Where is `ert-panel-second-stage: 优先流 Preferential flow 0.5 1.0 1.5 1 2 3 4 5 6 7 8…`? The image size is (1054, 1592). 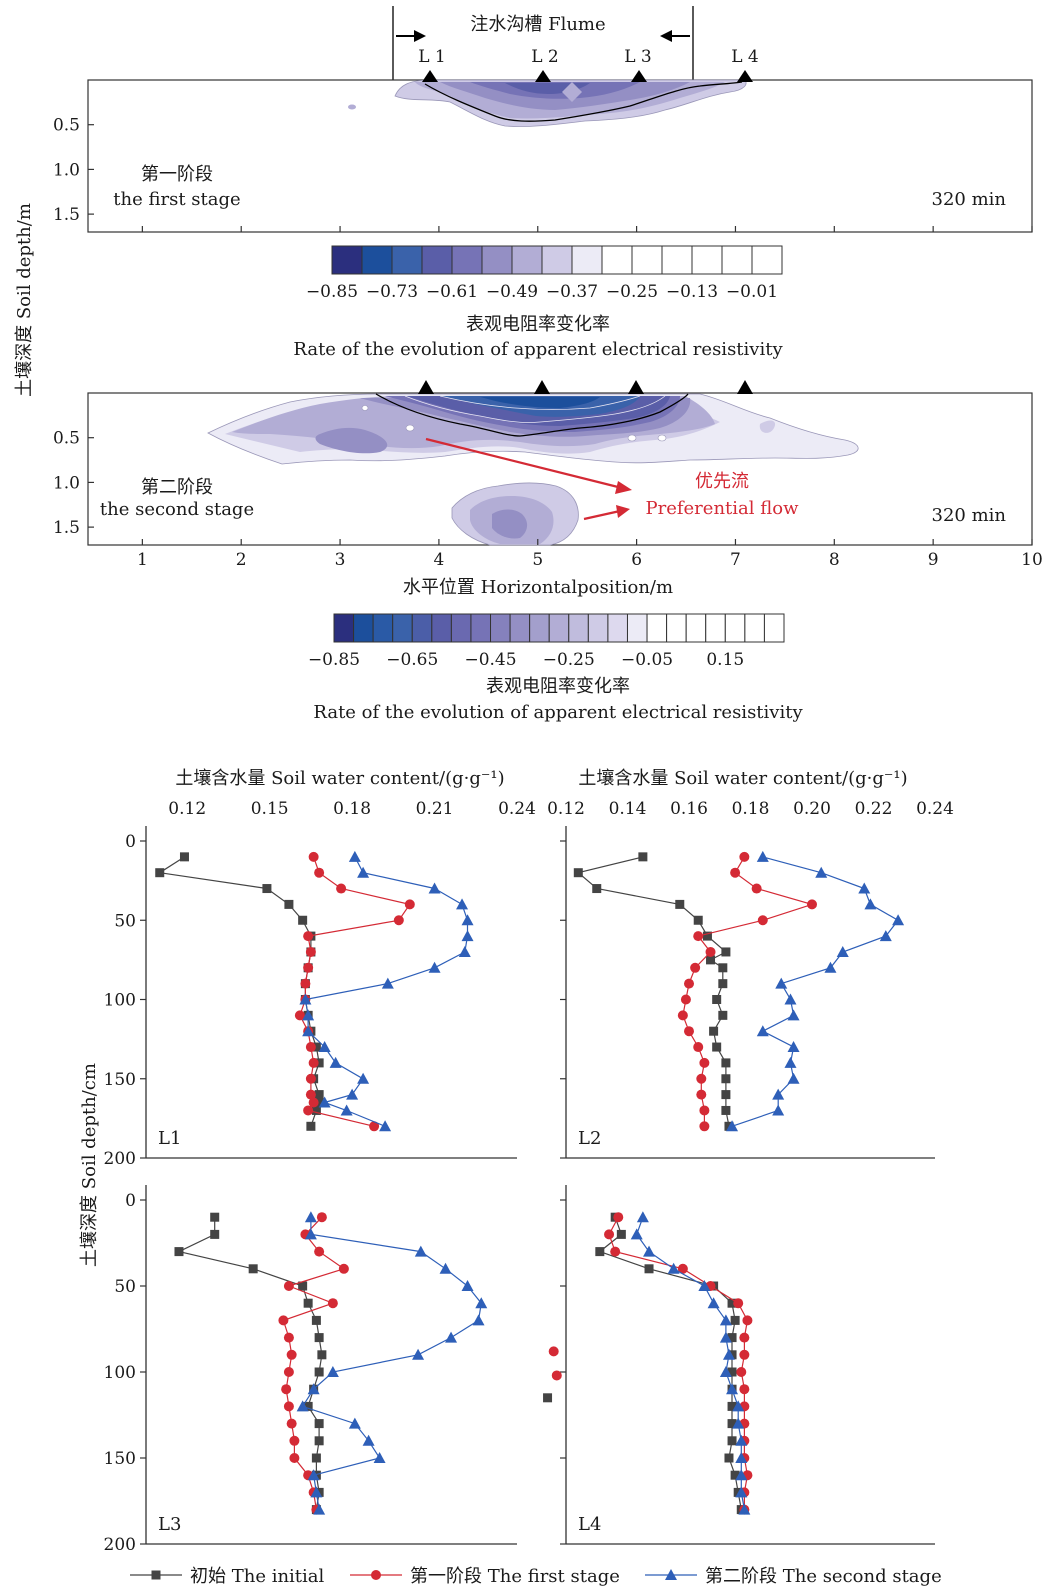 ert-panel-second-stage: 优先流 Preferential flow 0.5 1.0 1.5 1 2 3 4 5 6 7 8… is located at coordinates (548, 489).